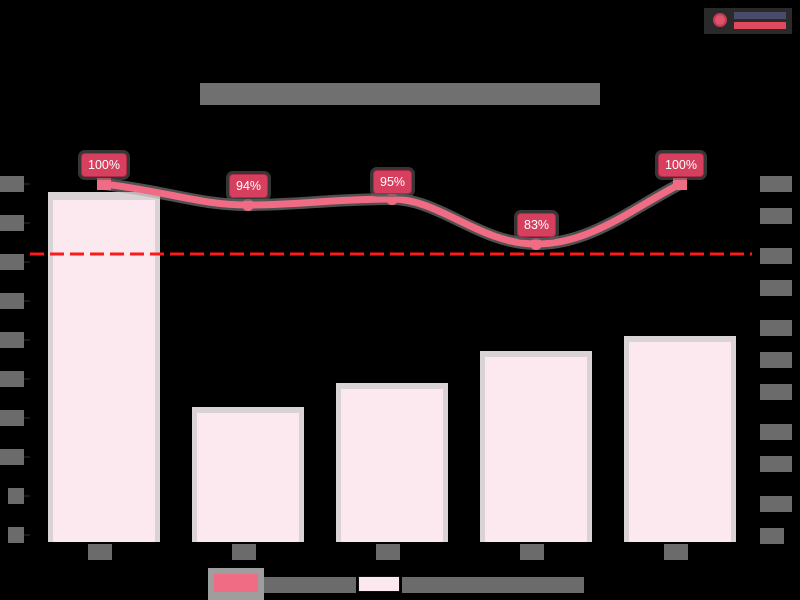 This screenshot has height=600, width=800. I want to click on chart-title, so click(400, 94).